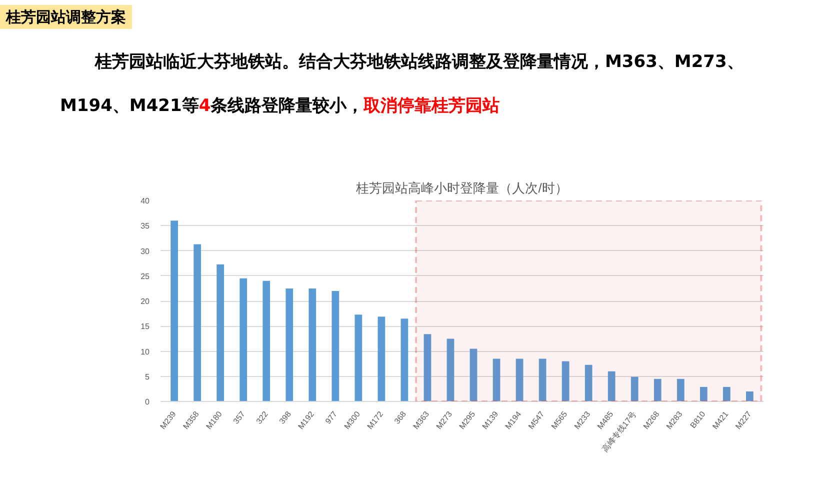 The width and height of the screenshot is (823, 488). Describe the element at coordinates (145, 351) in the screenshot. I see `y-tick-label: 10` at that location.